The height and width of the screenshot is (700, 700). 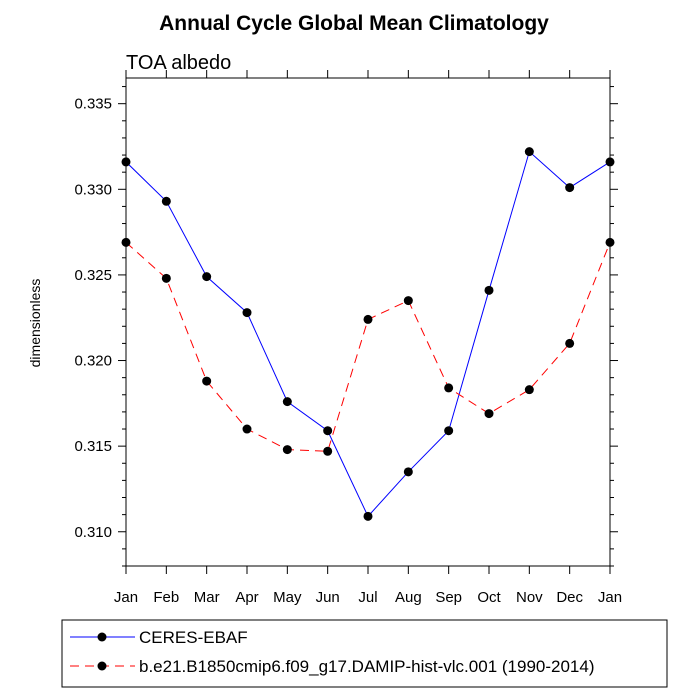 What do you see at coordinates (93, 532) in the screenshot?
I see `y-tick-label: 0.310` at bounding box center [93, 532].